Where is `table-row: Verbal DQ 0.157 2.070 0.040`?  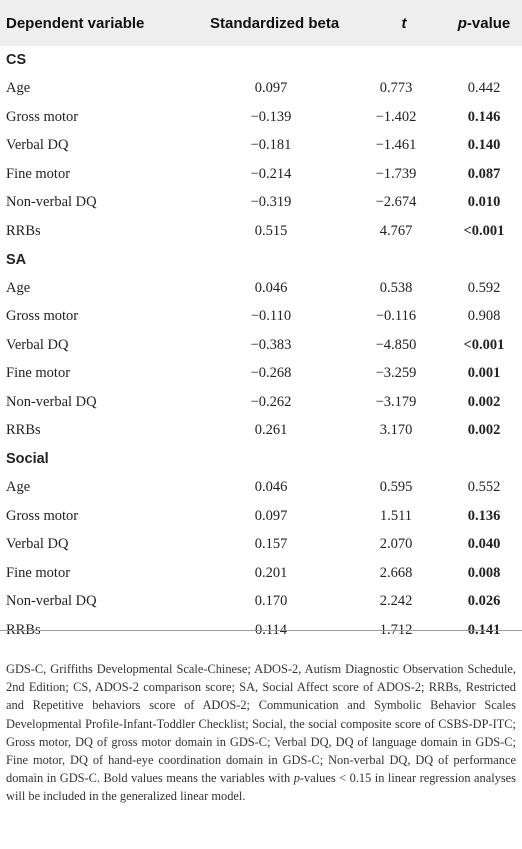
table-row: Verbal DQ 0.157 2.070 0.040 is located at coordinates (261, 545).